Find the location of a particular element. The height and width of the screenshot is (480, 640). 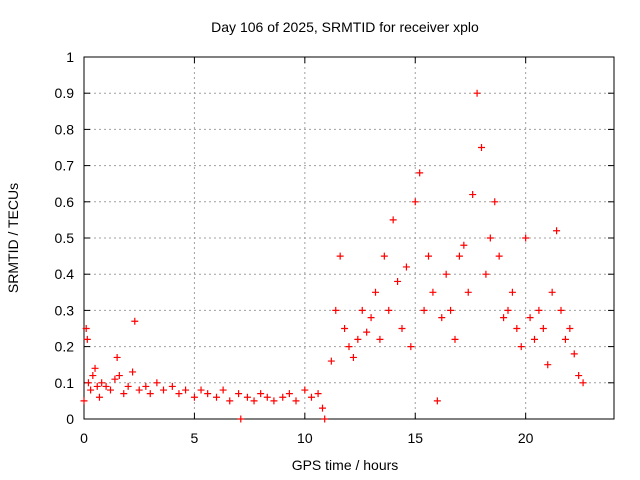

x-tick-label: 0 is located at coordinates (84, 438).